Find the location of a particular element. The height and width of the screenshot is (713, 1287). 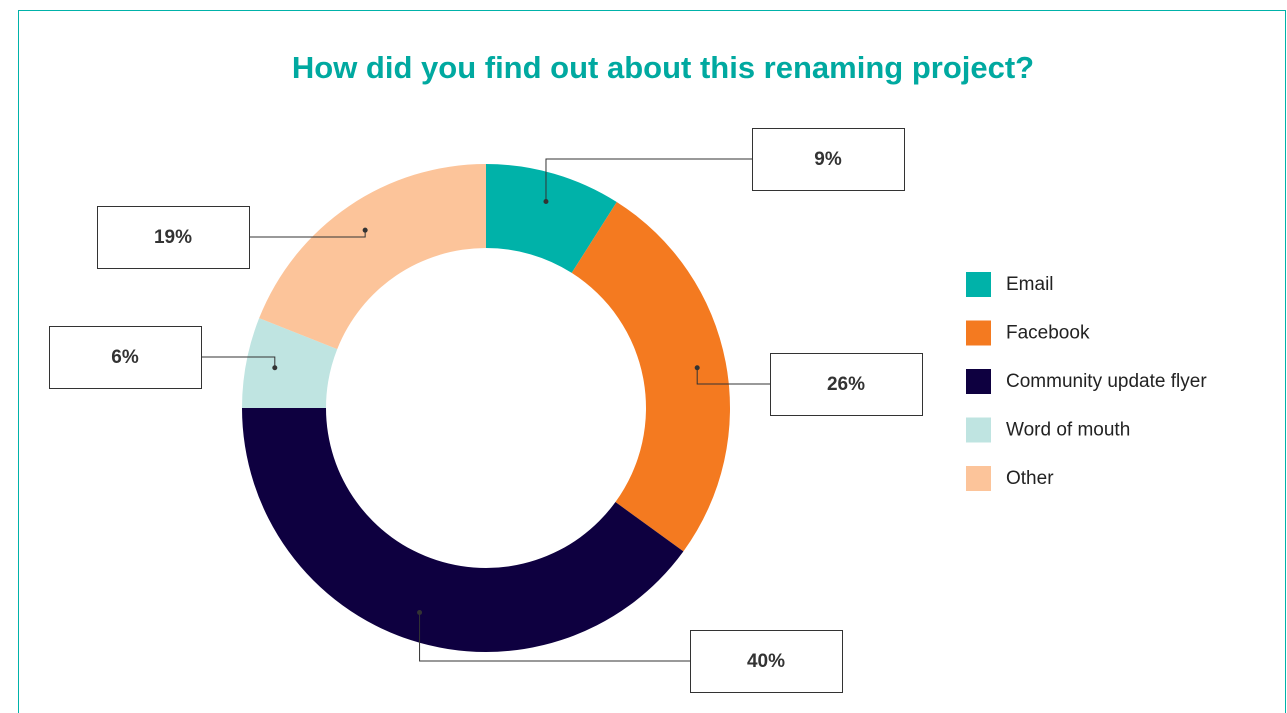

data-label: 19% is located at coordinates (173, 237).